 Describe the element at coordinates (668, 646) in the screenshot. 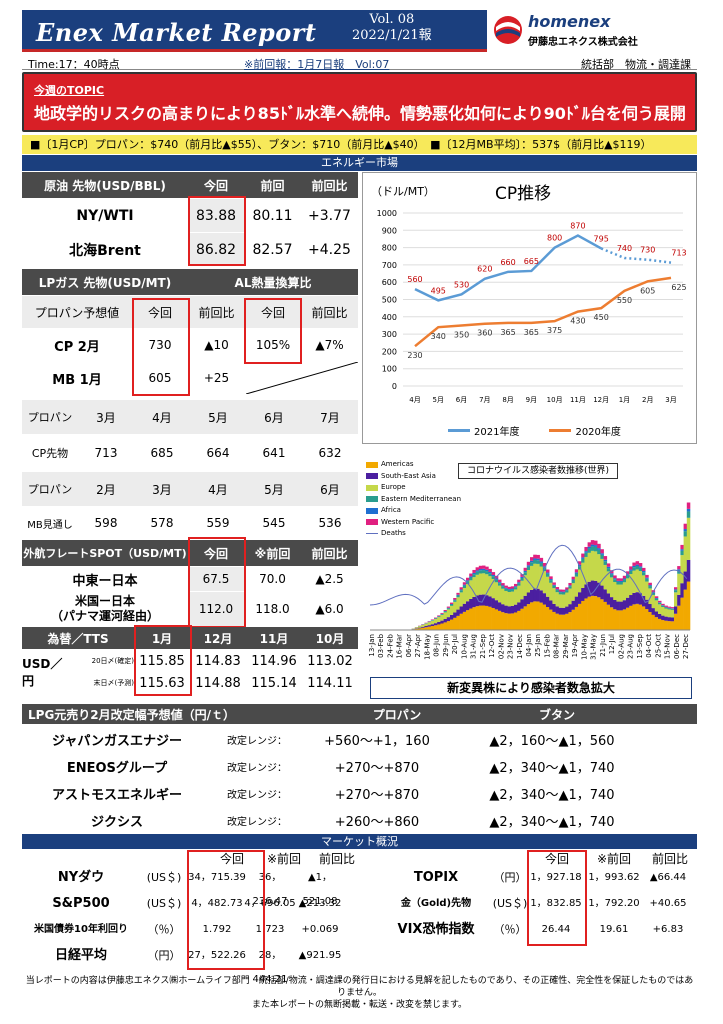

I see `date-tick-label: 15-Nov` at that location.